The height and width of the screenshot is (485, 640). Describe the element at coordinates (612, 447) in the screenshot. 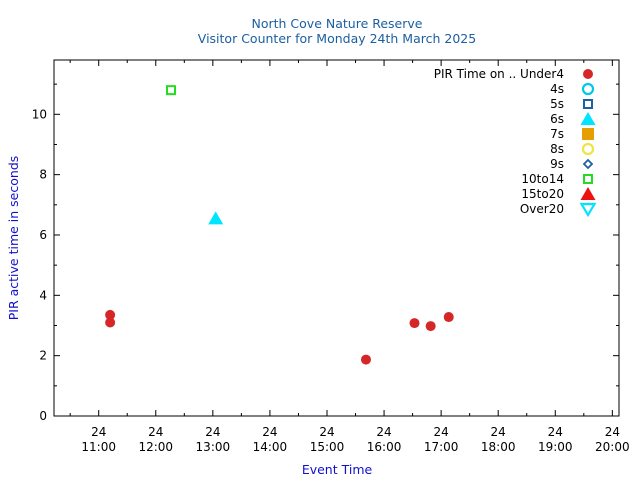

I see `x-tick-time-label: 20:00` at that location.